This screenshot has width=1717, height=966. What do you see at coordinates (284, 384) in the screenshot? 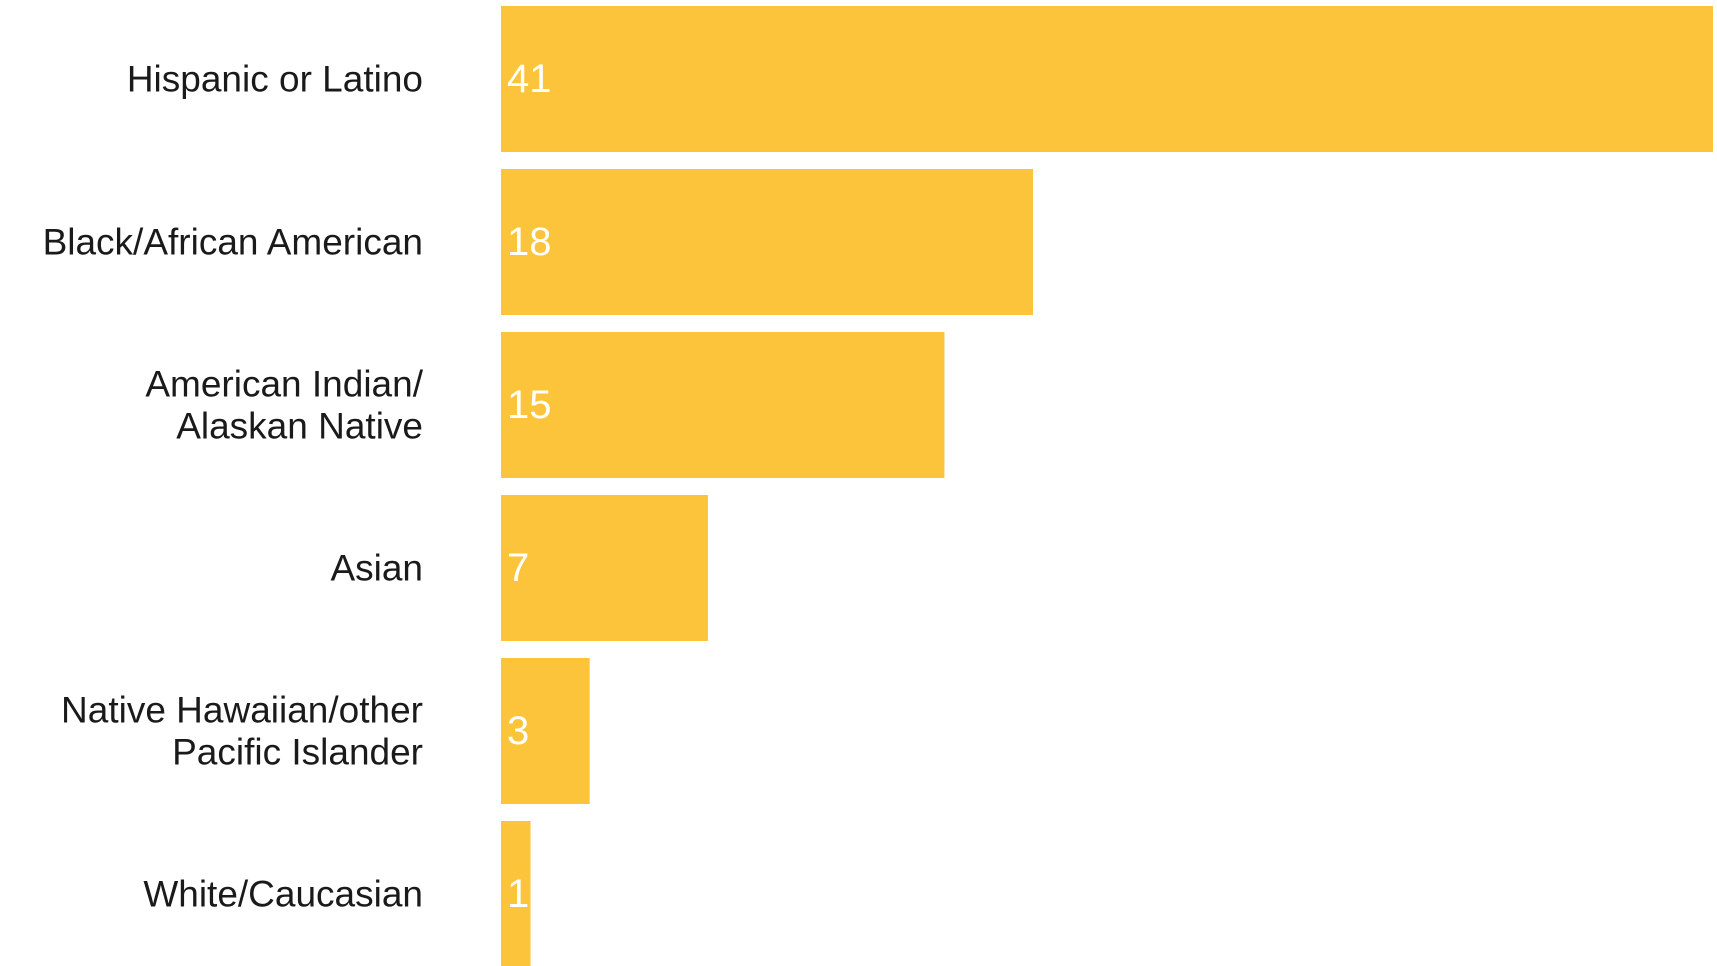
I see `category-label-line: American Indian/` at bounding box center [284, 384].